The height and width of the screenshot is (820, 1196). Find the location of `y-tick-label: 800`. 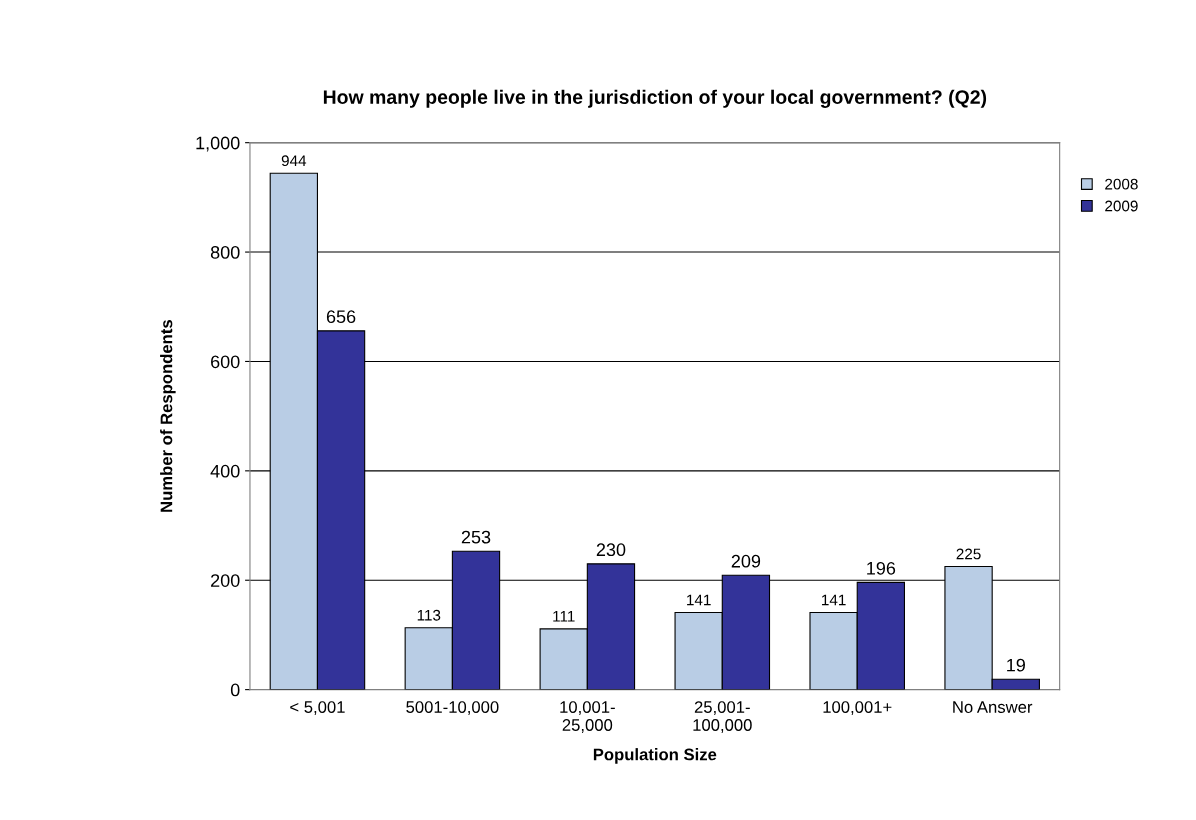

y-tick-label: 800 is located at coordinates (225, 252).